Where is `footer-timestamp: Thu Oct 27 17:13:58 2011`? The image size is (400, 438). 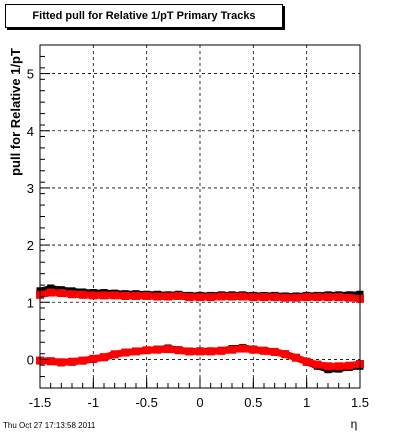
footer-timestamp: Thu Oct 27 17:13:58 2011 is located at coordinates (49, 425).